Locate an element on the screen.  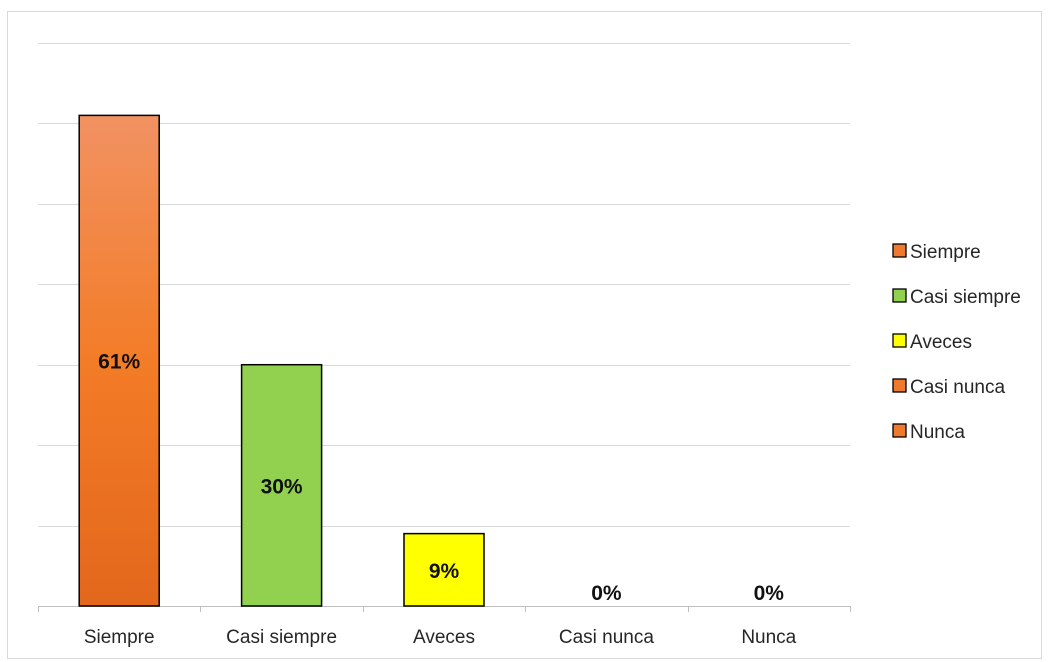
legend-label-siempre: Siempre is located at coordinates (945, 252).